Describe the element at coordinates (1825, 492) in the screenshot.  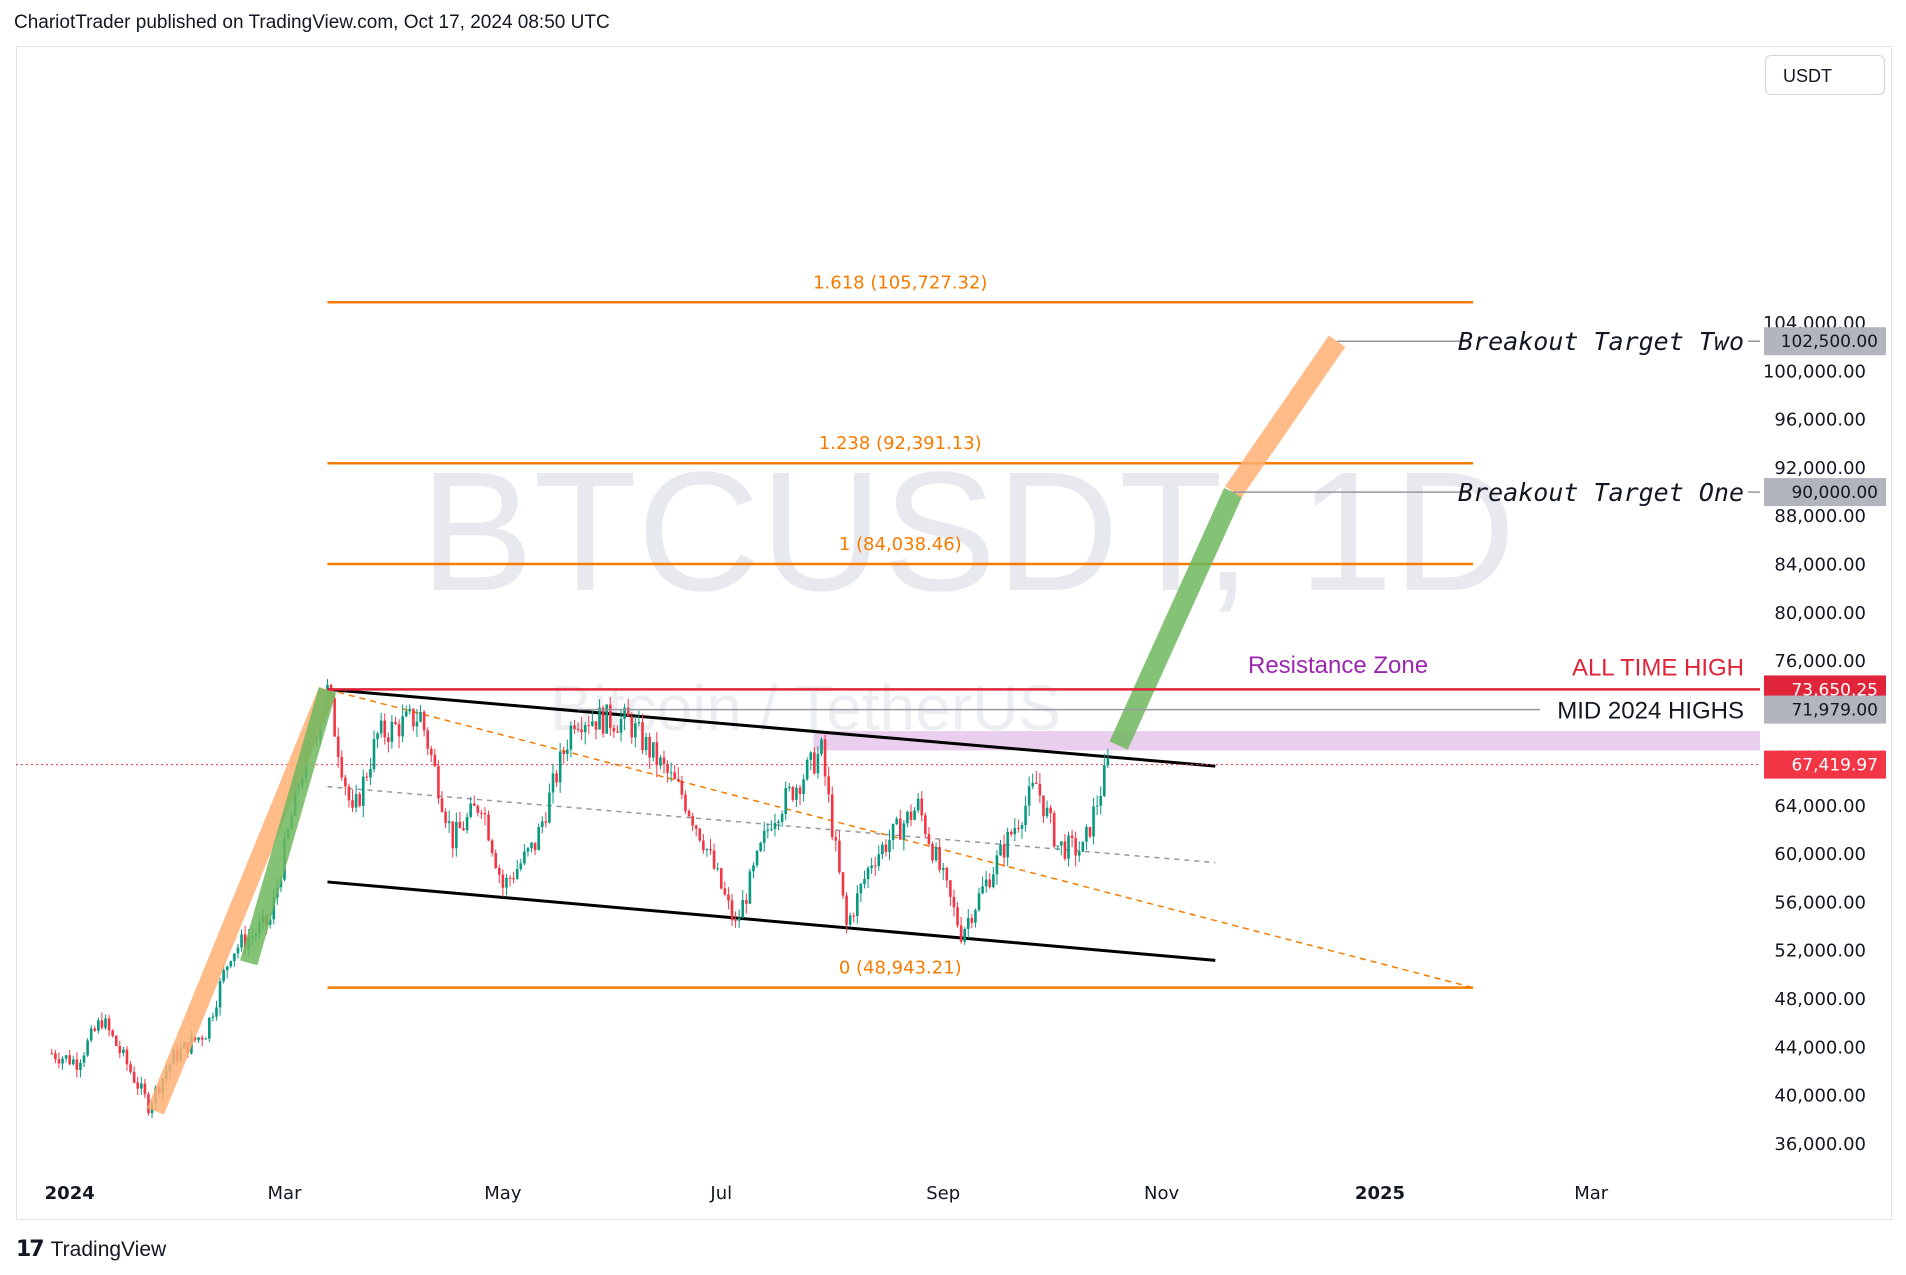
I see `target-one-price-label: 90,000.00` at that location.